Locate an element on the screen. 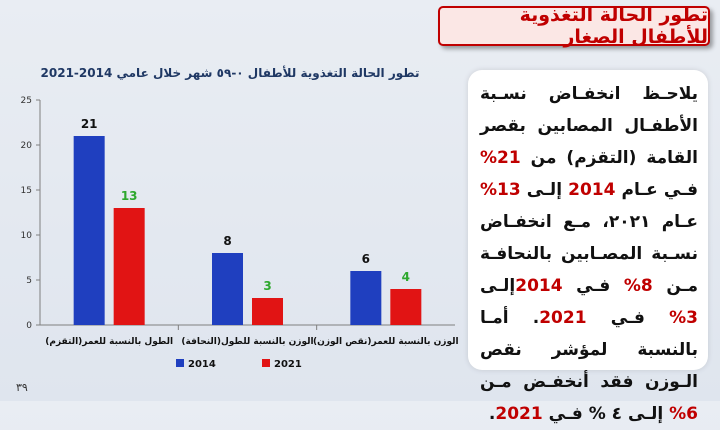 Image resolution: width=720 pixels, height=430 pixels. y-tick-label: 15 is located at coordinates (26, 191).